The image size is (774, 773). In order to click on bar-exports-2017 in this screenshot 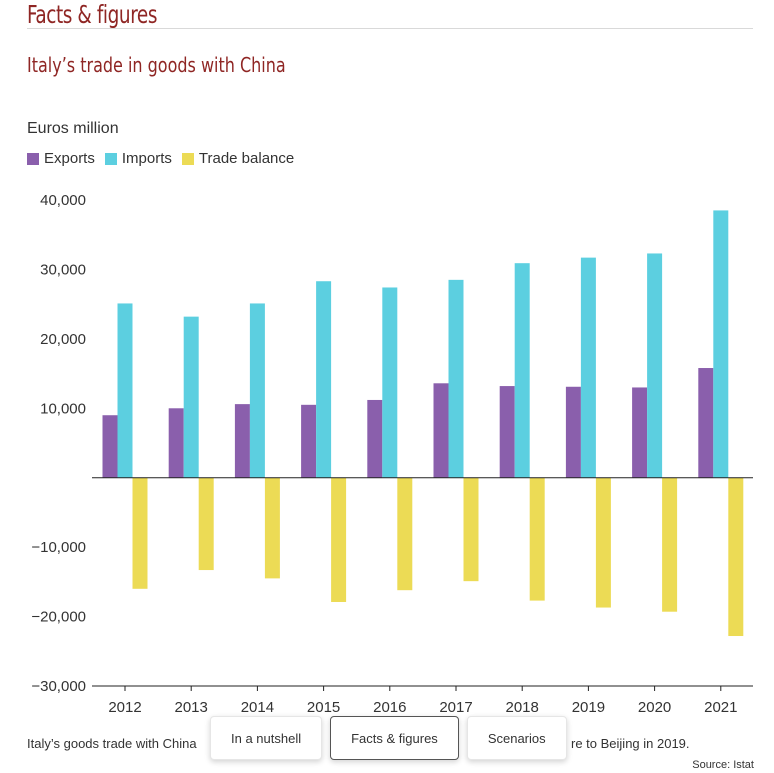, I will do `click(441, 430)`.